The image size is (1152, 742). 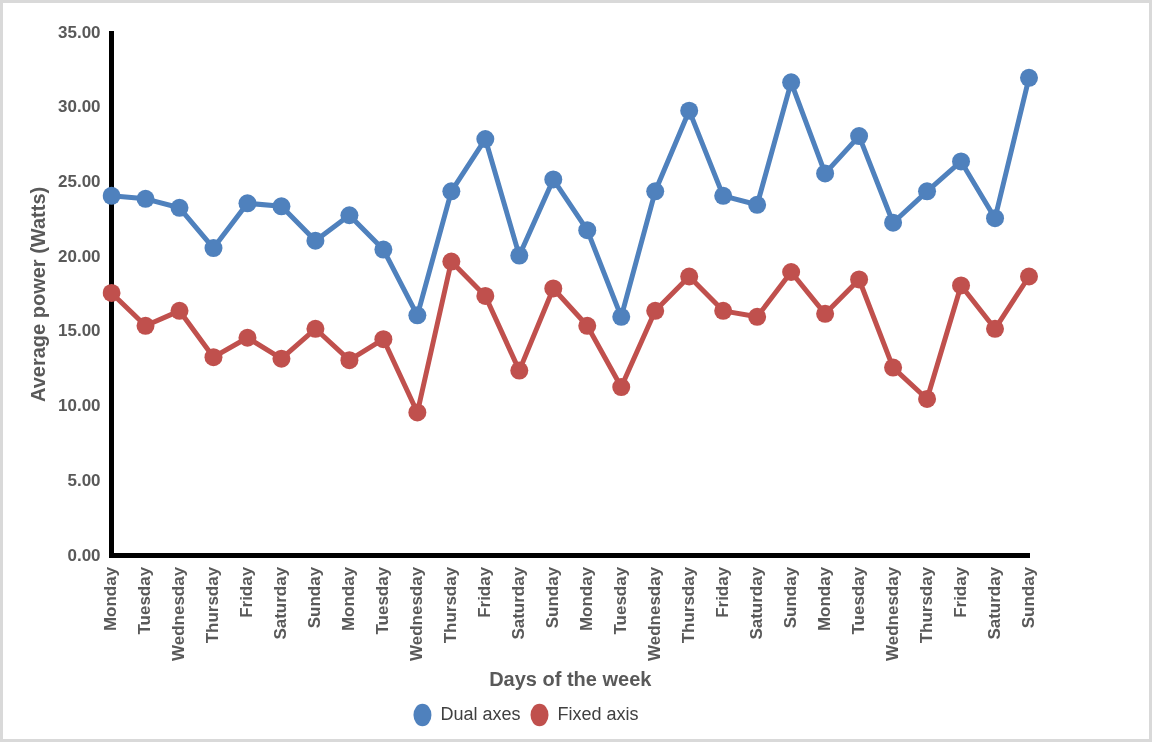 I want to click on legend-label: Dual axes, so click(x=480, y=713).